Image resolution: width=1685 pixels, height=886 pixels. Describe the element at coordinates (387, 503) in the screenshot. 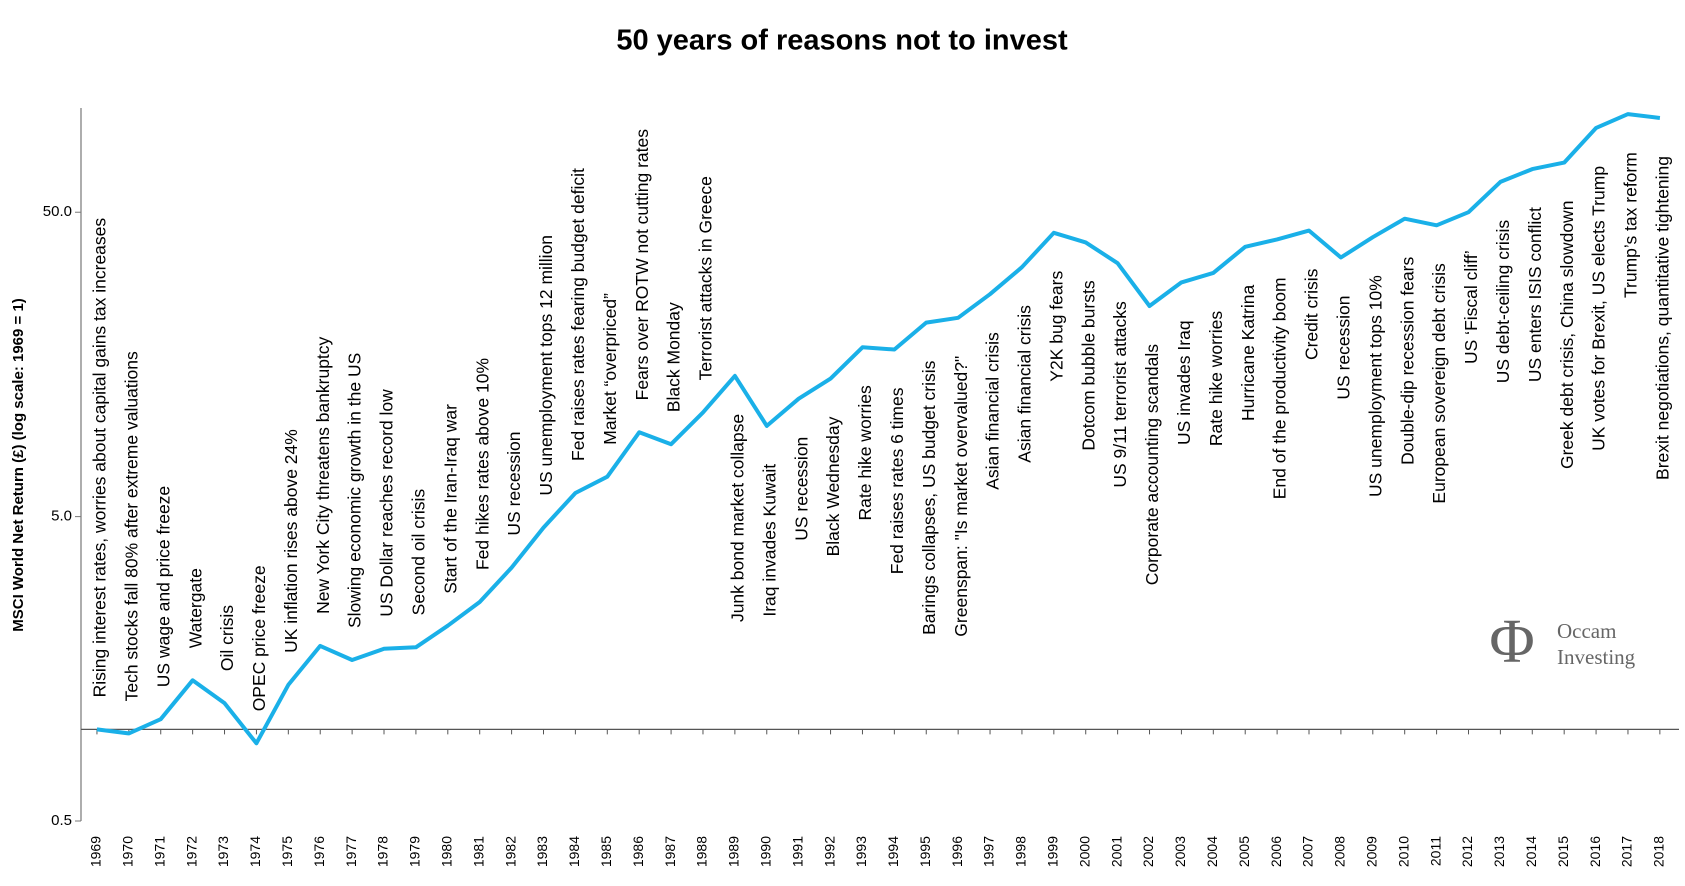

I see `annotation: US Dollar reaches record low` at that location.